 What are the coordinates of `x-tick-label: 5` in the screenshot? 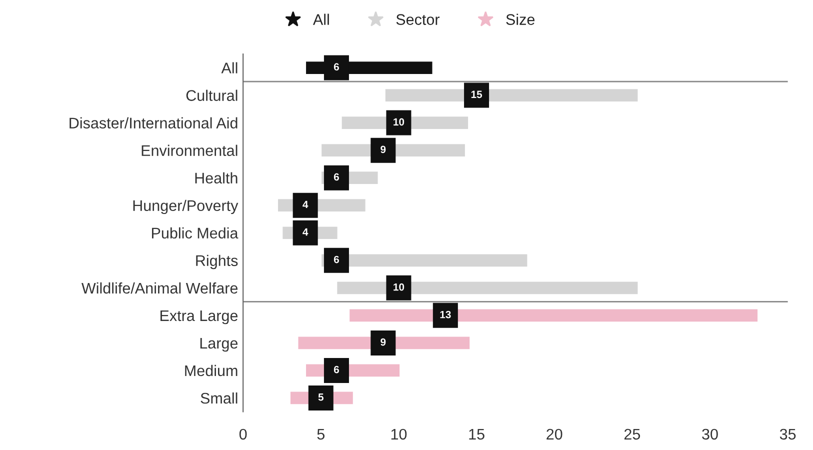 It's located at (321, 434).